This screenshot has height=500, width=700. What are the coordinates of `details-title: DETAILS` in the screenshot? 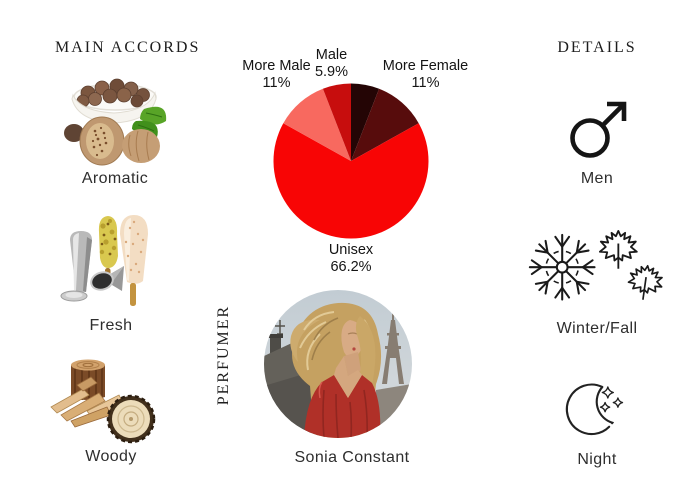 It's located at (597, 47).